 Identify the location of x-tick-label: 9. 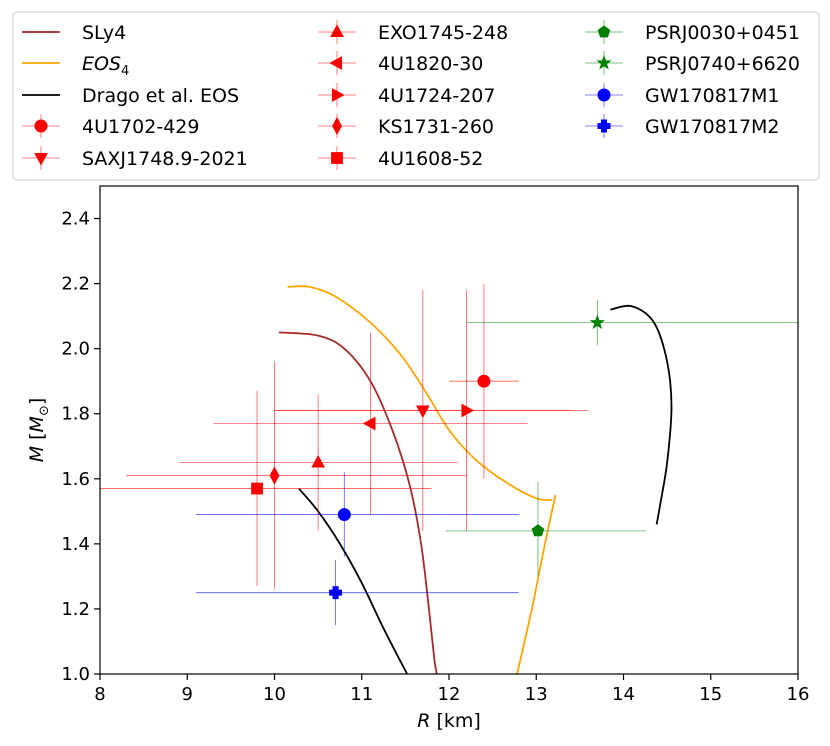
(187, 694).